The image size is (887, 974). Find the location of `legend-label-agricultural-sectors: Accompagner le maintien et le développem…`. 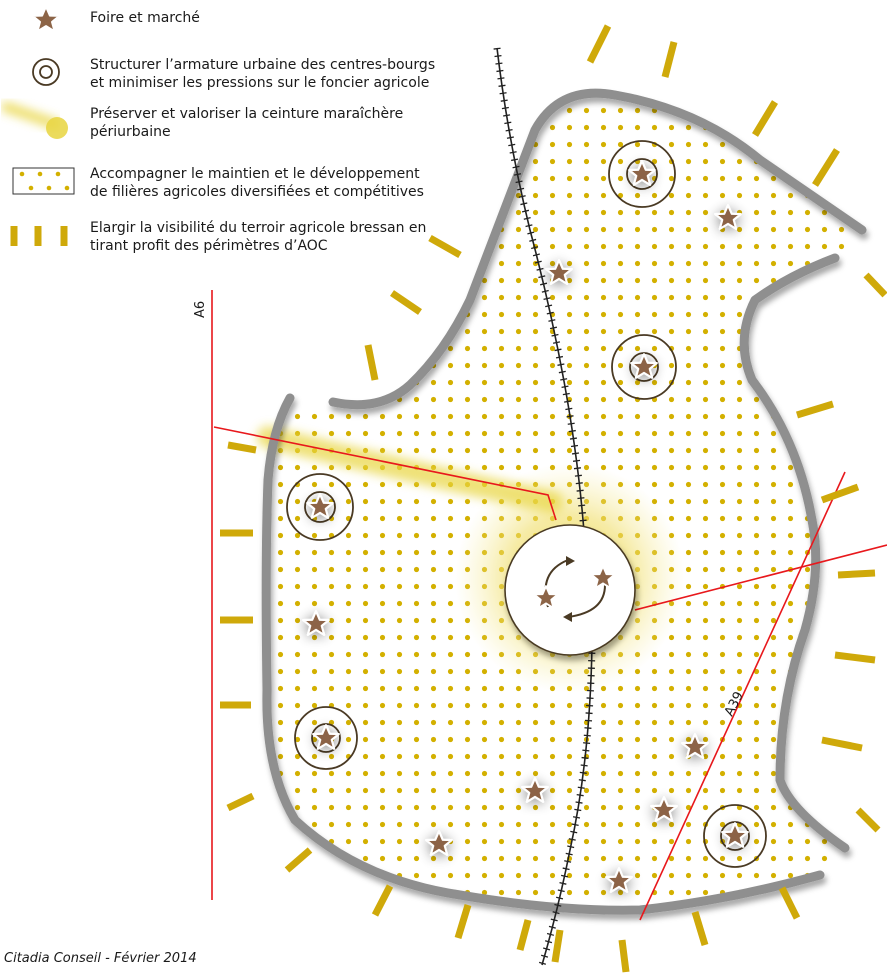

legend-label-agricultural-sectors: Accompagner le maintien et le développem… is located at coordinates (257, 183).